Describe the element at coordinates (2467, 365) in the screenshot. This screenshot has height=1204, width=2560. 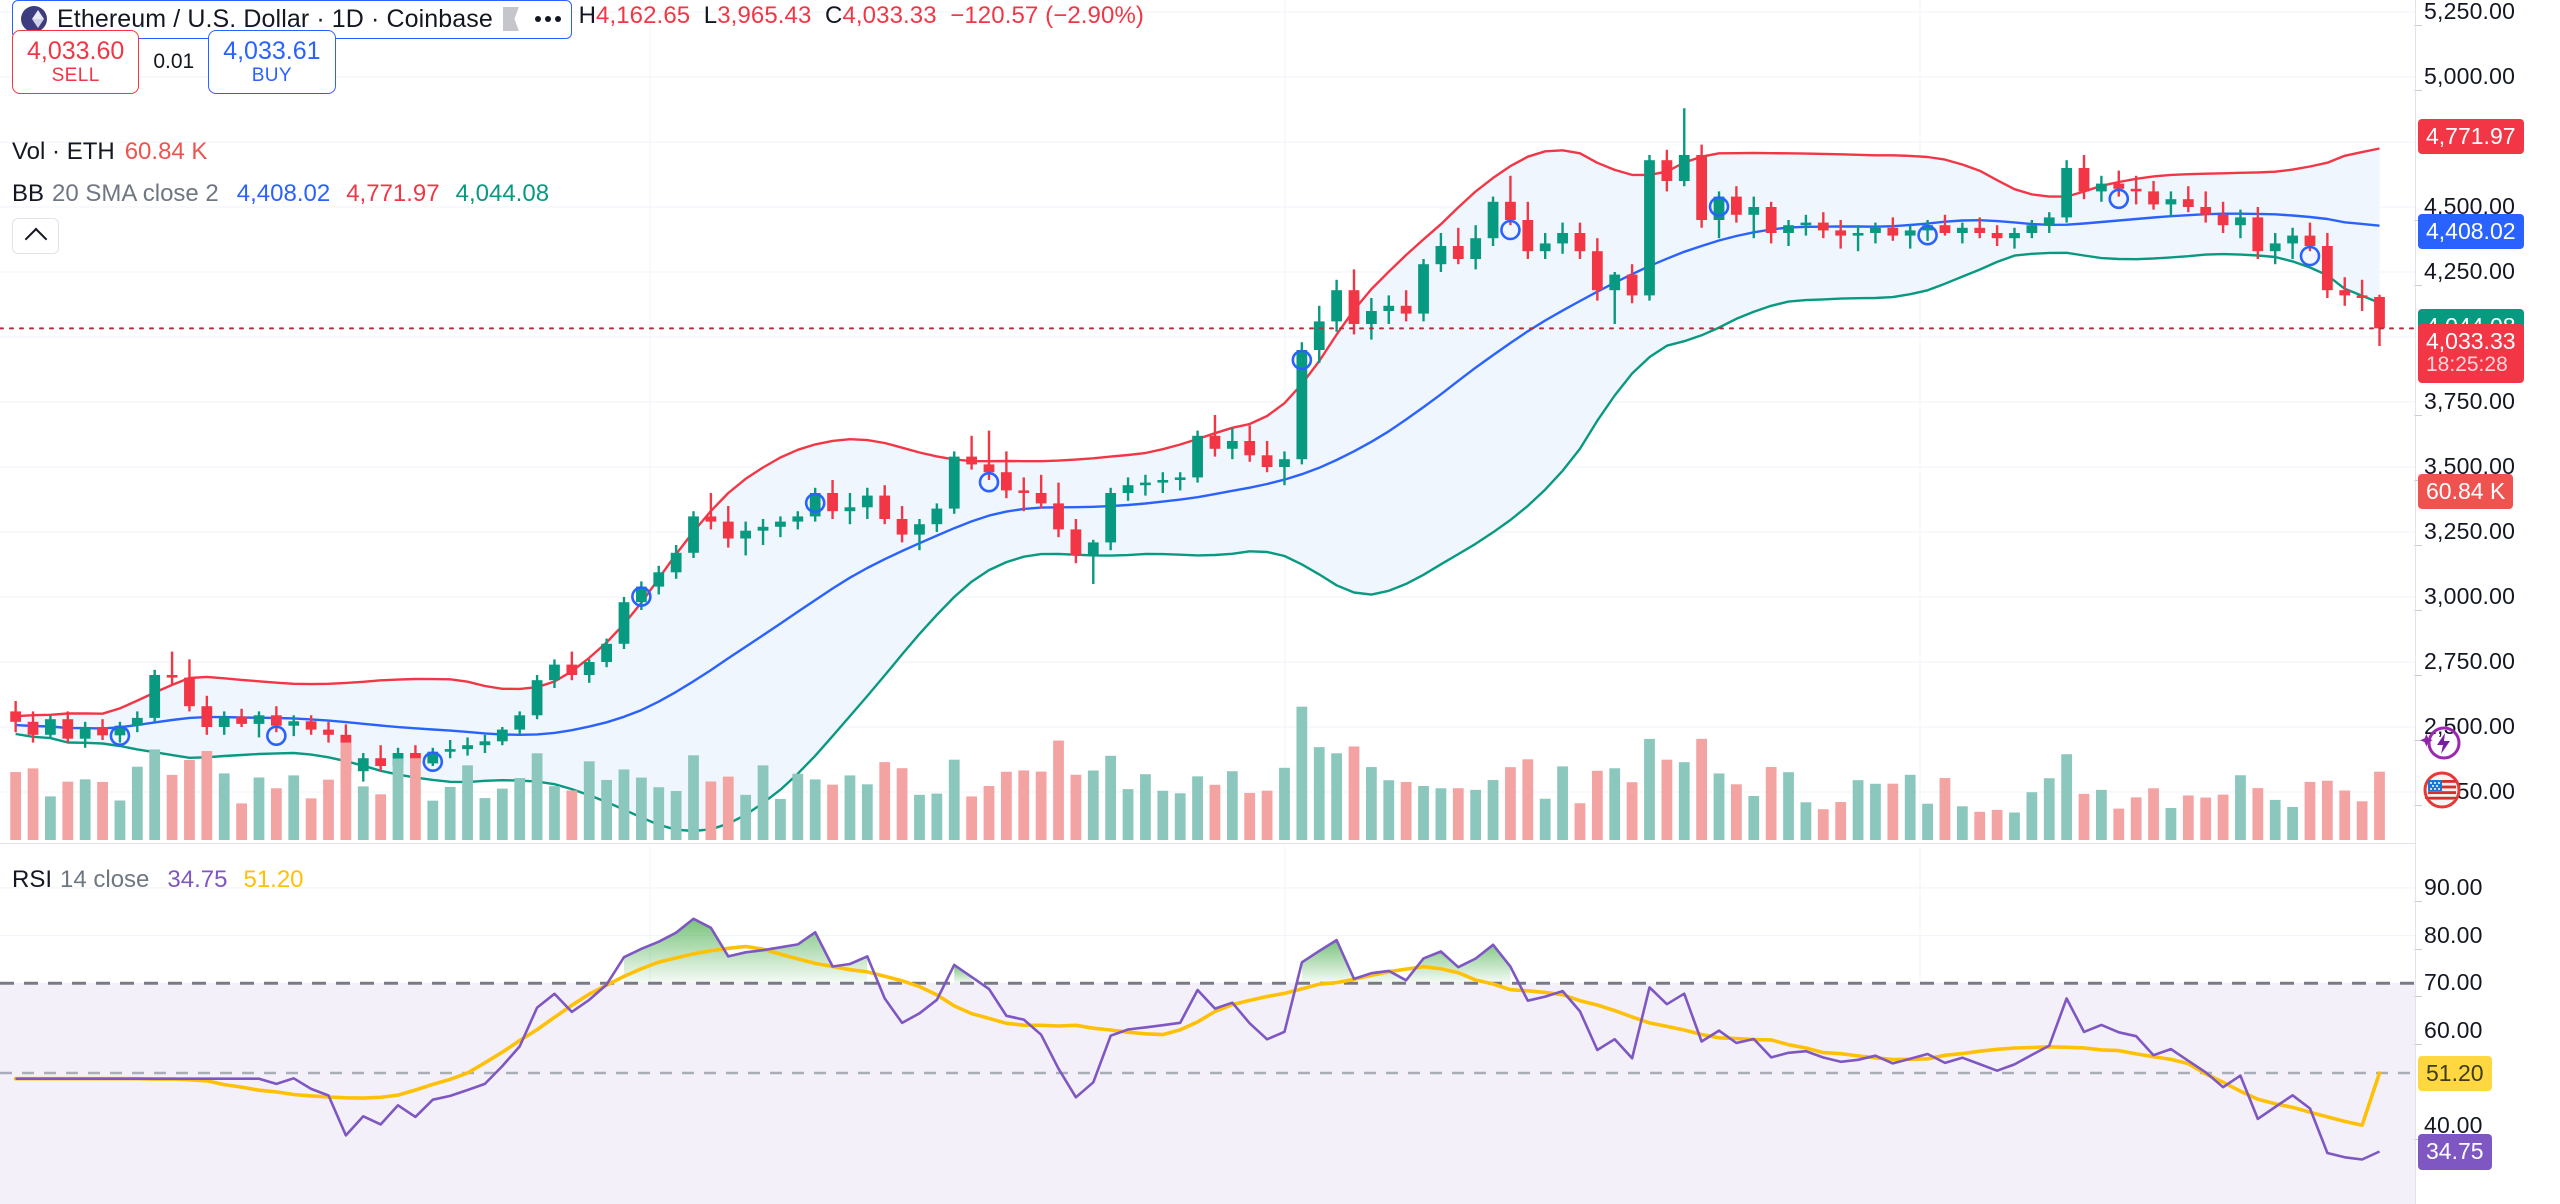
I see `countdown-text: 18:25:28` at that location.